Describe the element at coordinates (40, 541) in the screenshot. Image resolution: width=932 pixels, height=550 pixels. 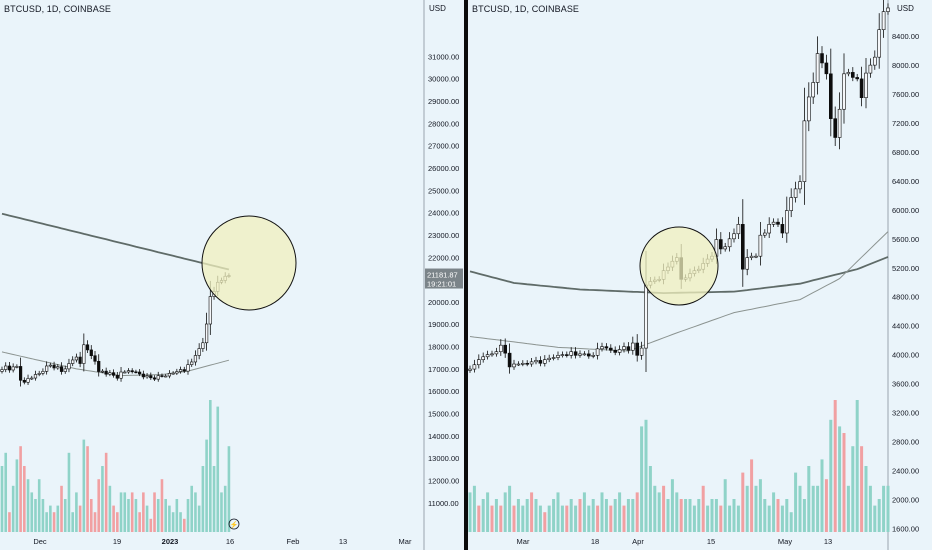
I see `x-tick-label: Dec` at that location.